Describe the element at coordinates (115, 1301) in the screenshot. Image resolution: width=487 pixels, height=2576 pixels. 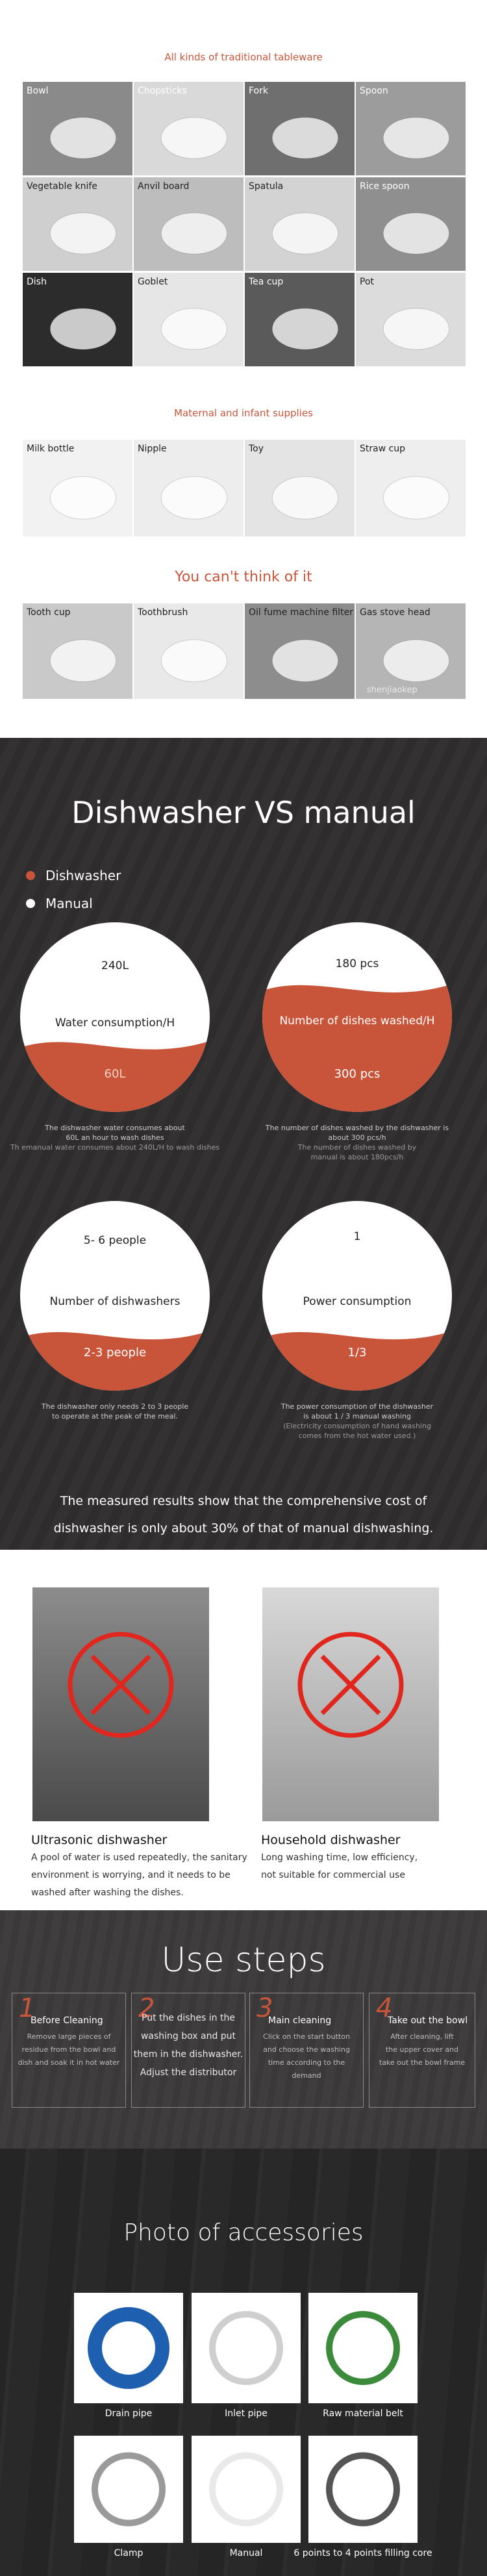
I see `circle-middle: Number of dishwashers` at that location.